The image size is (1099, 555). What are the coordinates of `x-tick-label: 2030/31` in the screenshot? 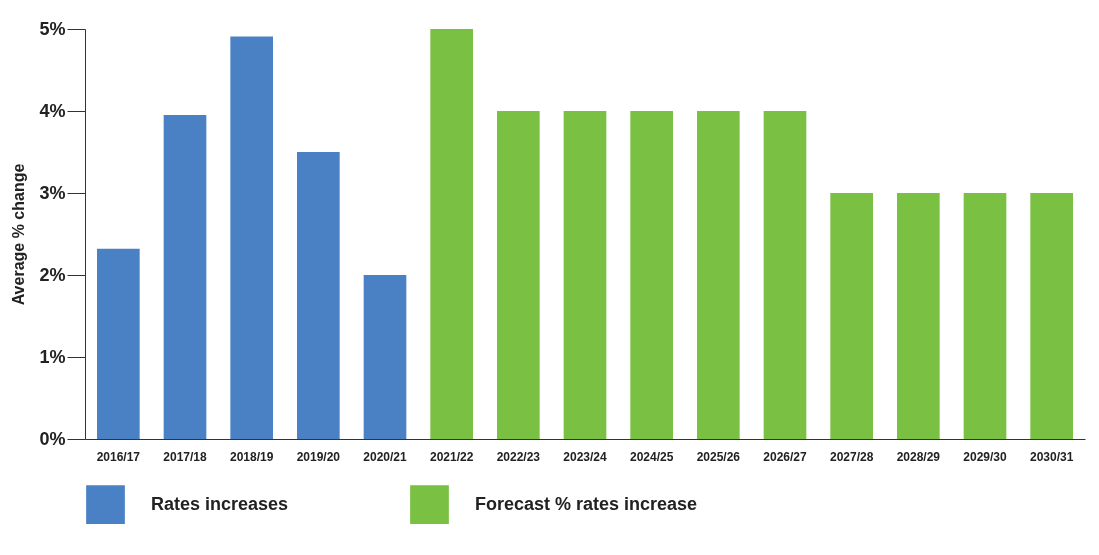 It's located at (1051, 456).